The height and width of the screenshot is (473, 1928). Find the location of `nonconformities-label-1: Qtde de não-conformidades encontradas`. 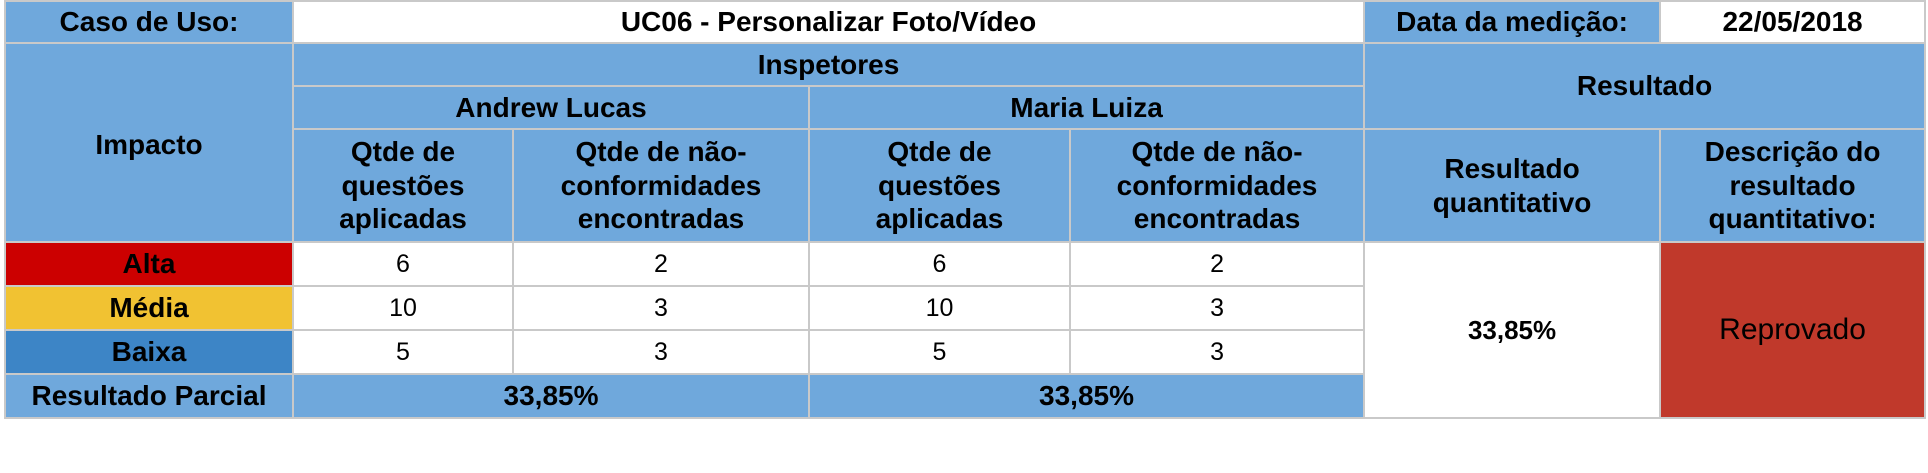

nonconformities-label-1: Qtde de não-conformidades encontradas is located at coordinates (661, 185).